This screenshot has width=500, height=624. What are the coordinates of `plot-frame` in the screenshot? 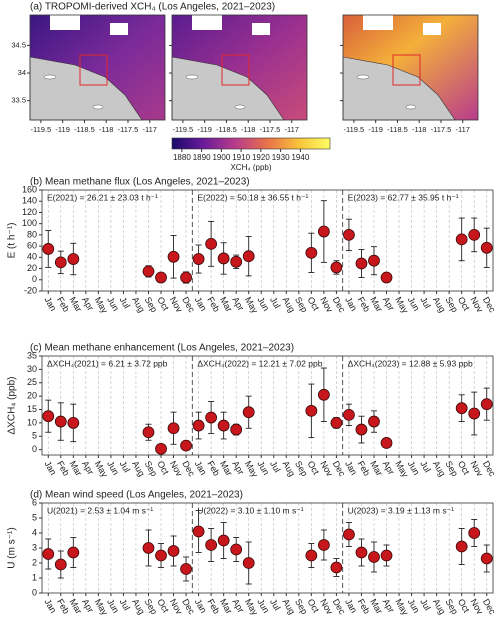 It's located at (267, 548).